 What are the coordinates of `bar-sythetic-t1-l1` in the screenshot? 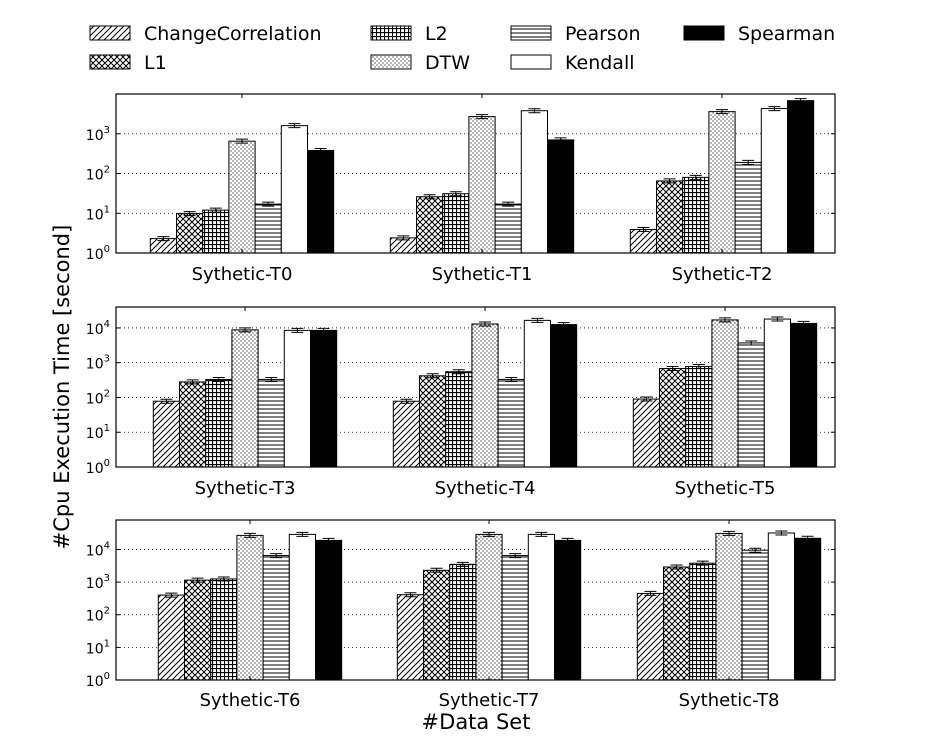 It's located at (430, 225).